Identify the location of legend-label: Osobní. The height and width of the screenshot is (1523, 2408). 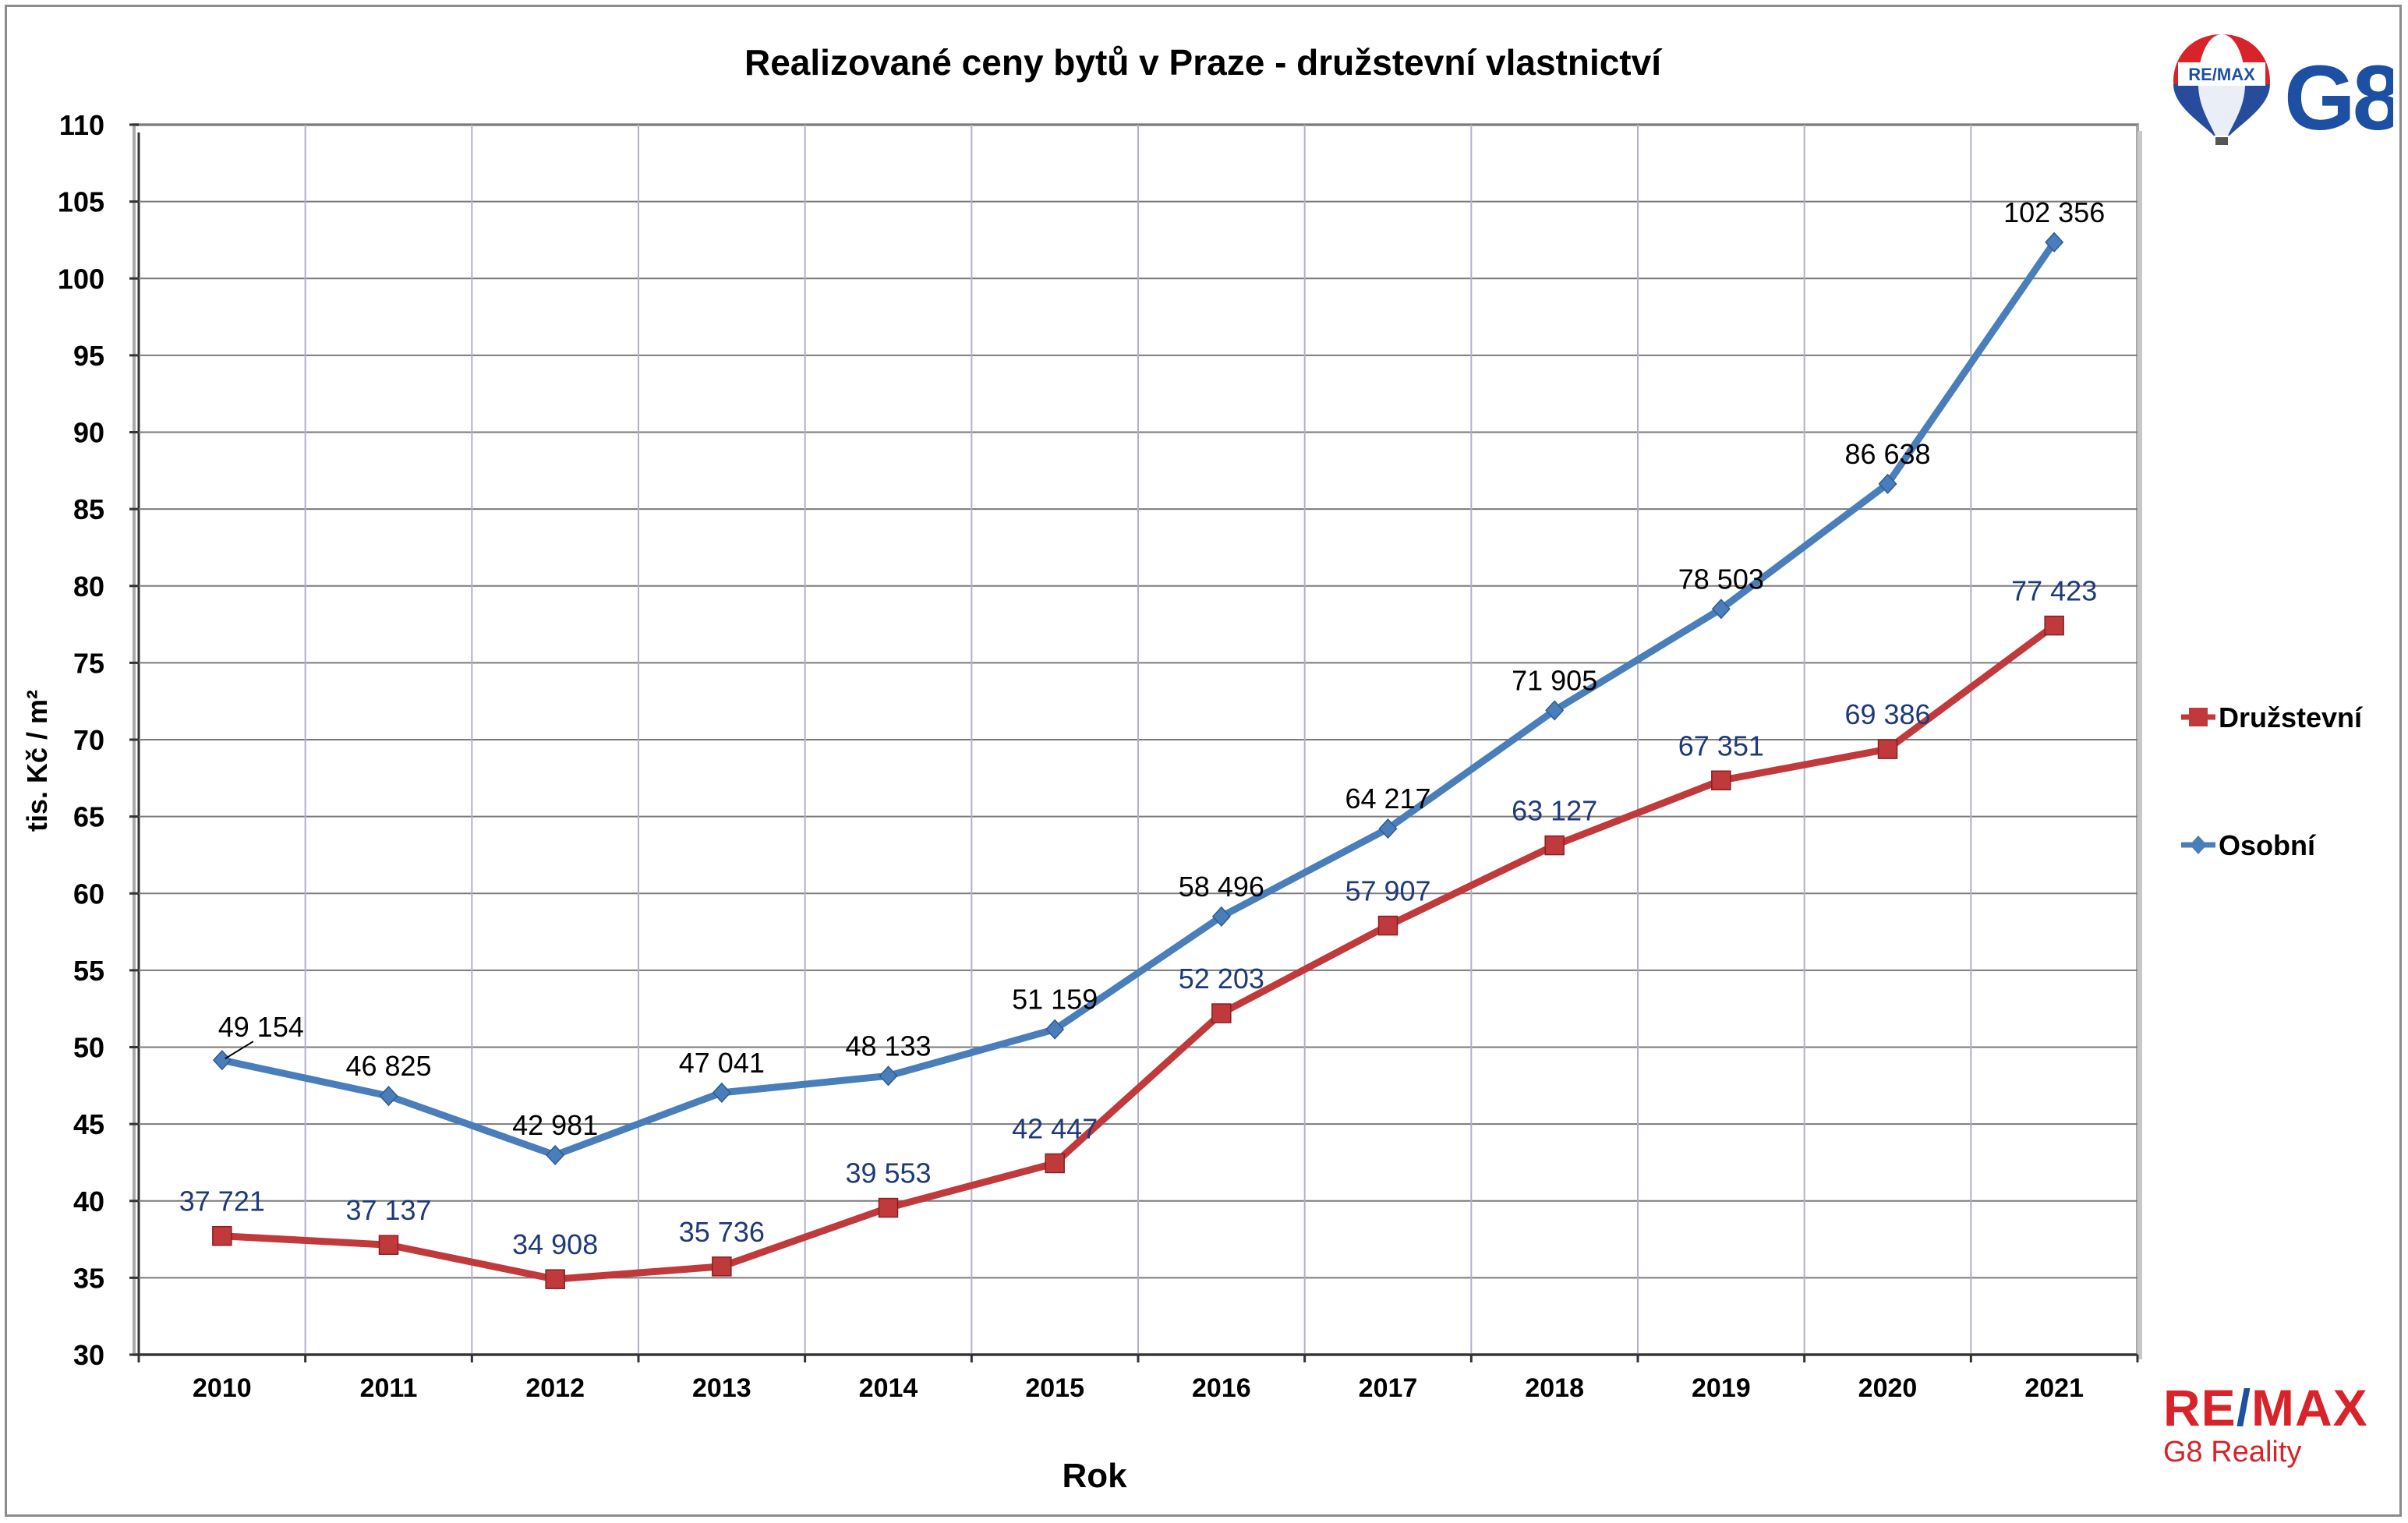
(2267, 845).